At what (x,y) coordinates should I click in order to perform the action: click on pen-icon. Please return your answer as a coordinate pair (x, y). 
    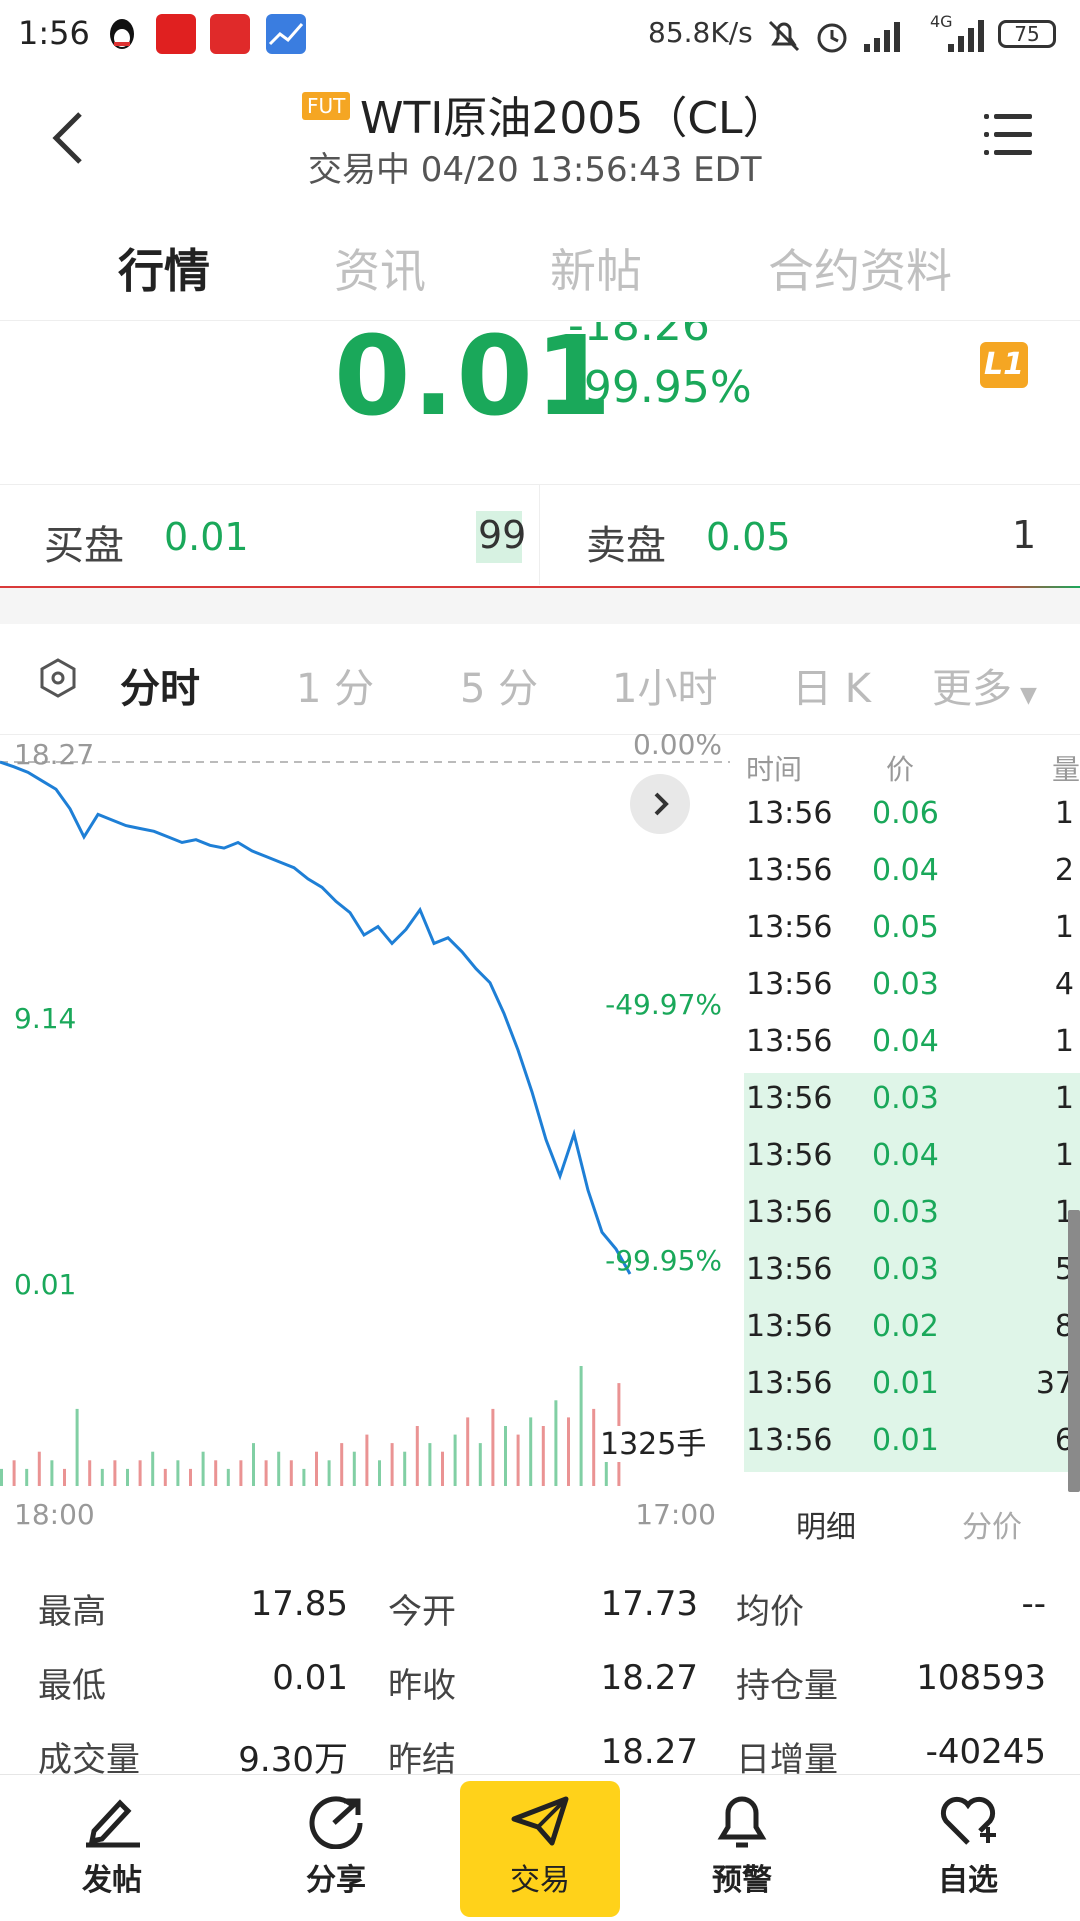
    Looking at the image, I should click on (113, 1823).